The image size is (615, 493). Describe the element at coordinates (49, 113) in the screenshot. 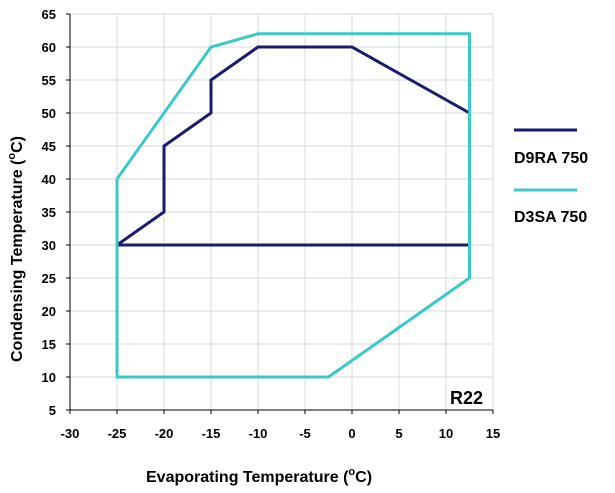

I see `y-tick-label: 50` at that location.